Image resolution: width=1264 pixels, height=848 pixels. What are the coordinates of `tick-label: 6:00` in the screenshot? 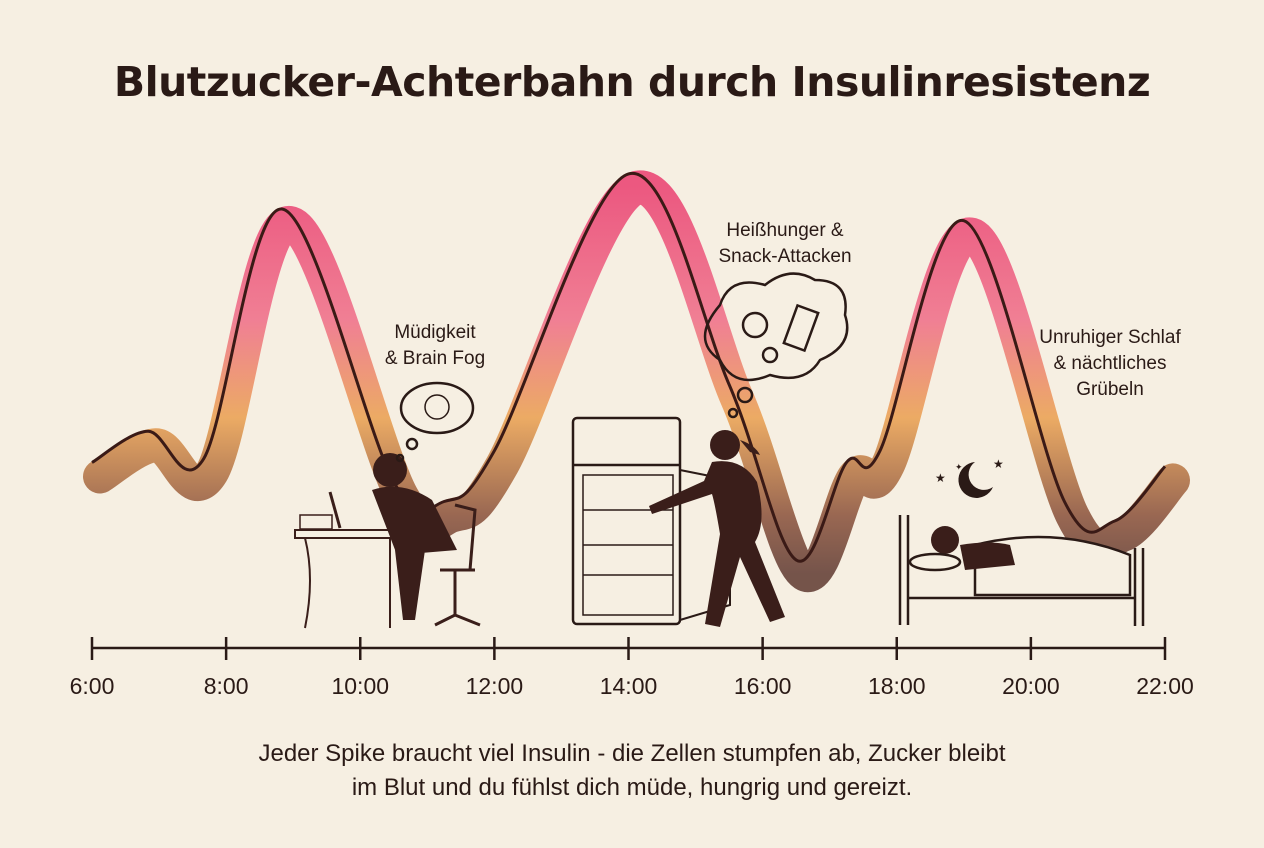 It's located at (92, 686).